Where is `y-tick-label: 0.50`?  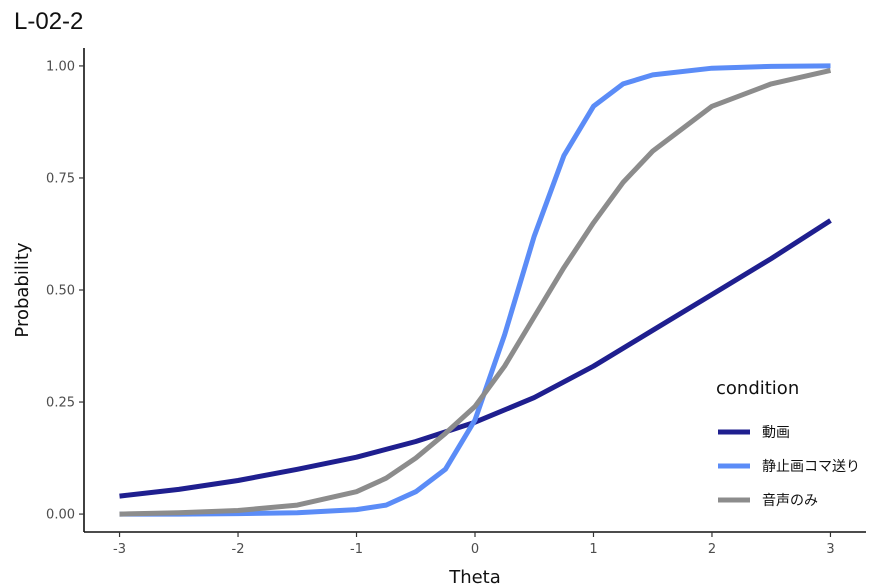
y-tick-label: 0.50 is located at coordinates (60, 291).